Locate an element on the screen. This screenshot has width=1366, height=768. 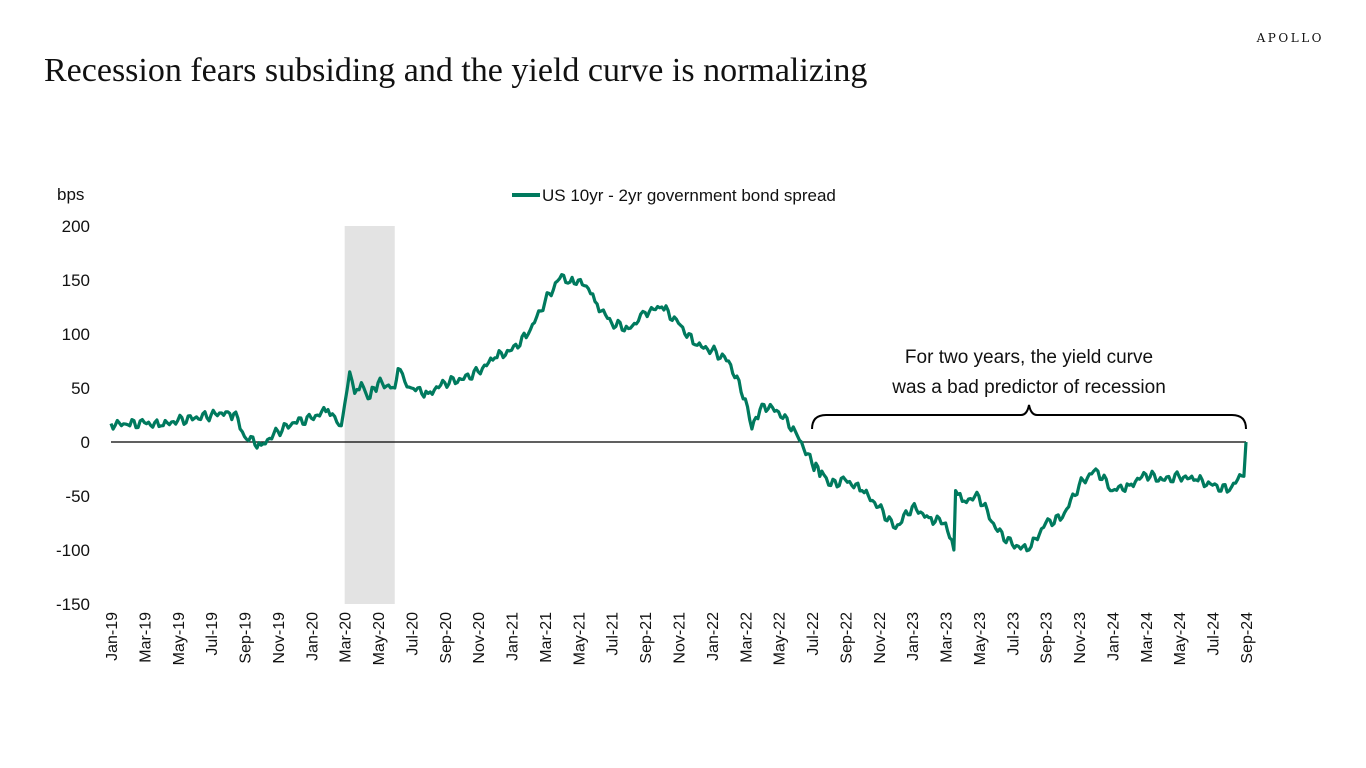
y-tick-label: 200 is located at coordinates (76, 226).